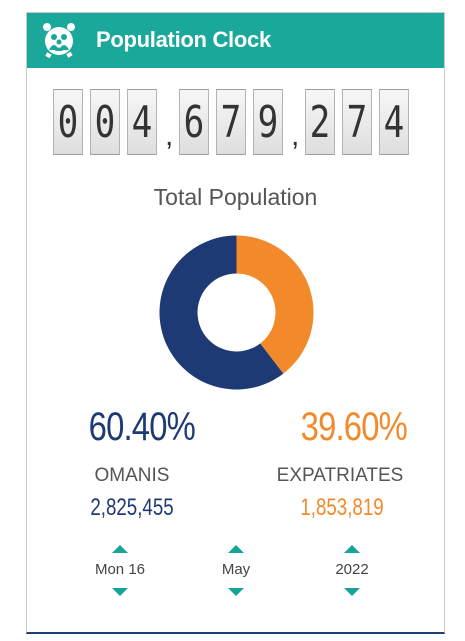 The height and width of the screenshot is (641, 465). What do you see at coordinates (268, 122) in the screenshot?
I see `counter-digit: 9` at bounding box center [268, 122].